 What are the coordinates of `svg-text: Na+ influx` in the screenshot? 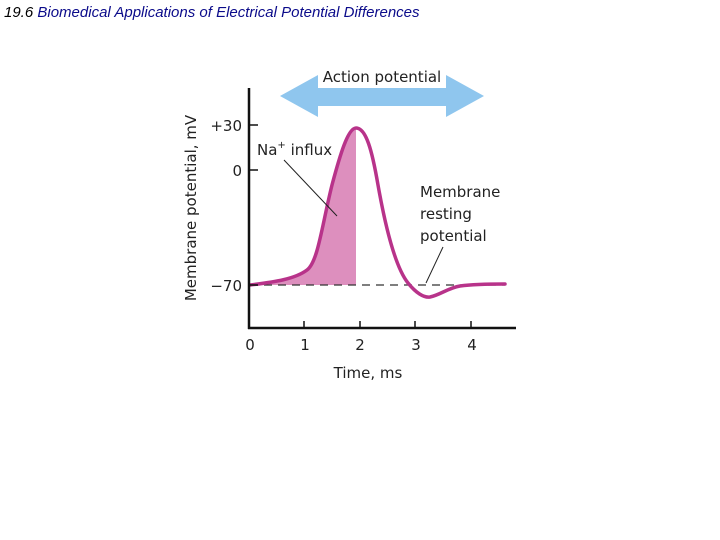 It's located at (294, 149).